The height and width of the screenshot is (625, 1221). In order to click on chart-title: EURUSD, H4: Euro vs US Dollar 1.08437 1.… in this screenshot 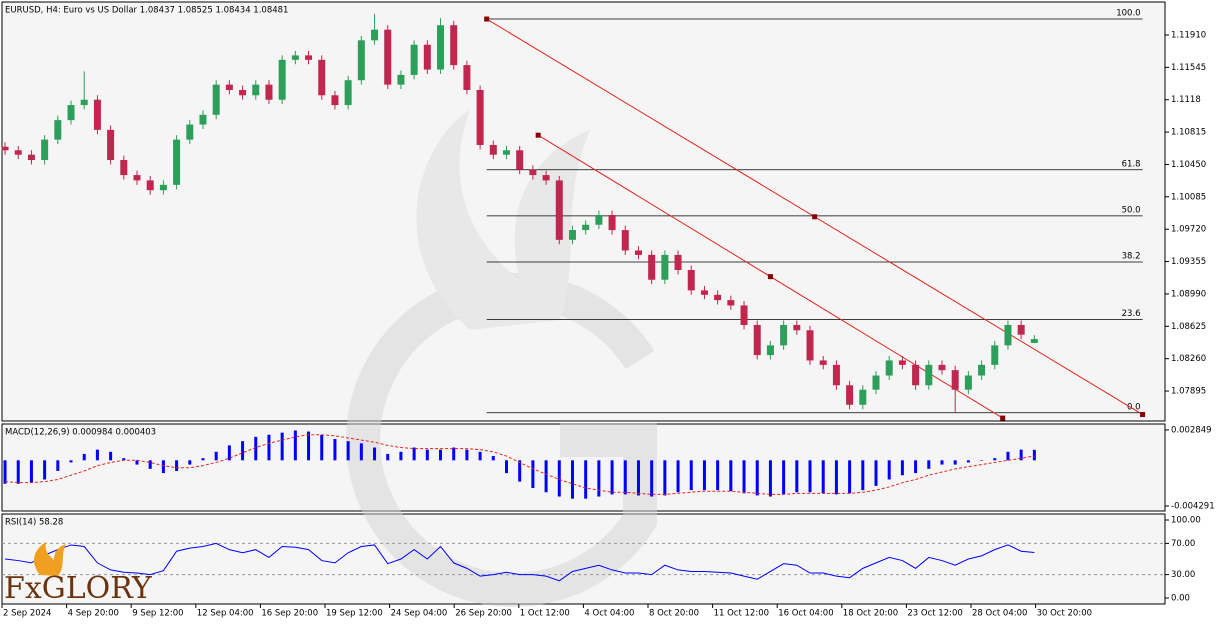, I will do `click(146, 11)`.